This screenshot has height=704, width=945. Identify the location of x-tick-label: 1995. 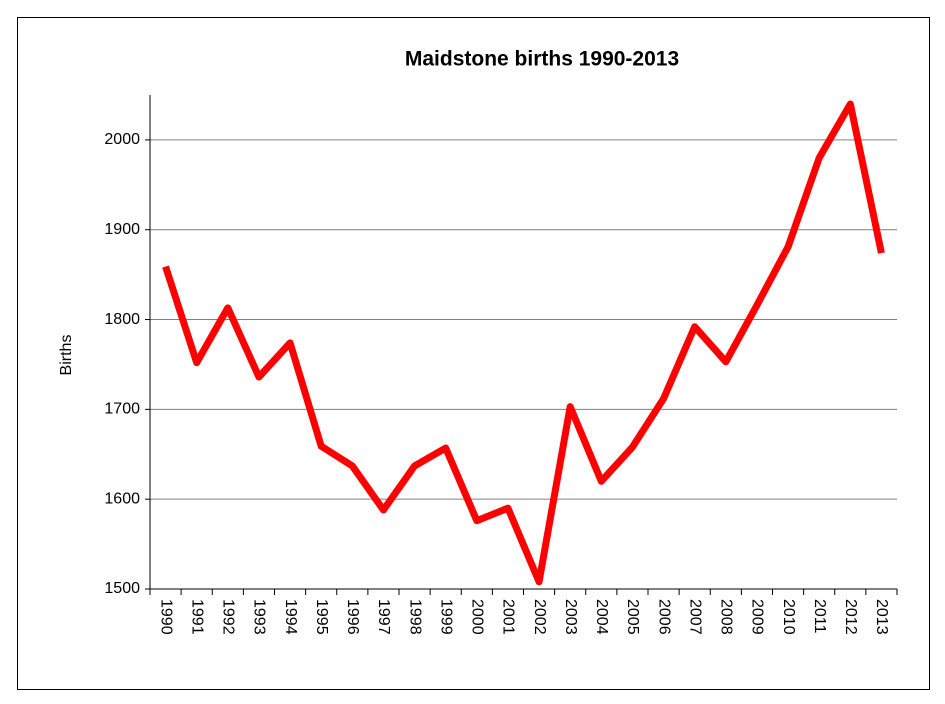
(321, 617).